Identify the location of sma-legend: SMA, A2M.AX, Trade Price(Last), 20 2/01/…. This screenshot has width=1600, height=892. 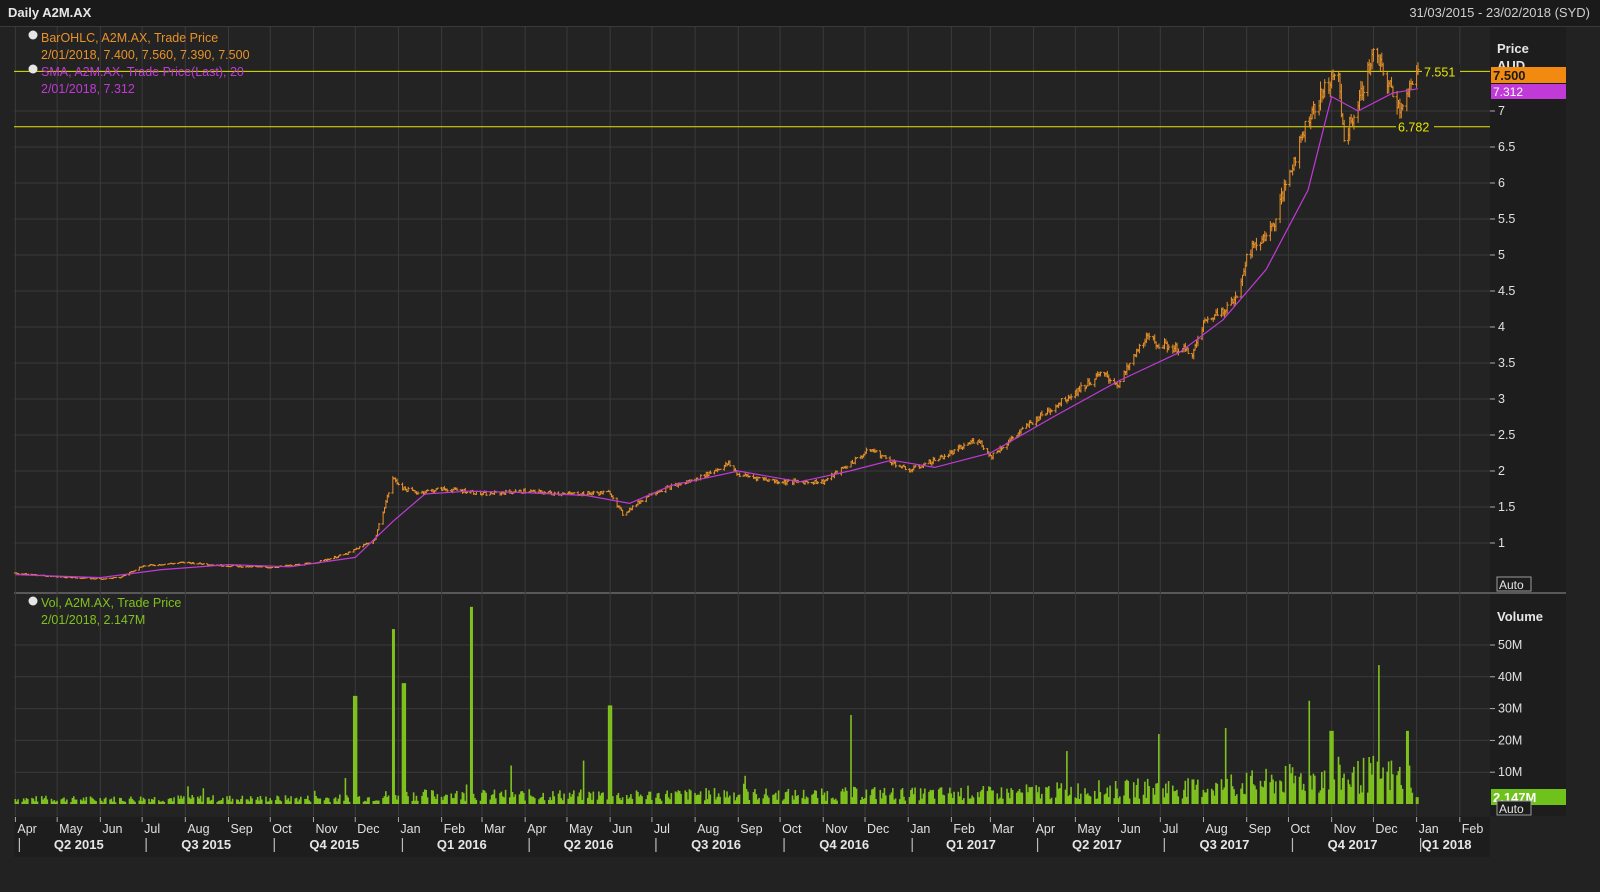
(136, 80).